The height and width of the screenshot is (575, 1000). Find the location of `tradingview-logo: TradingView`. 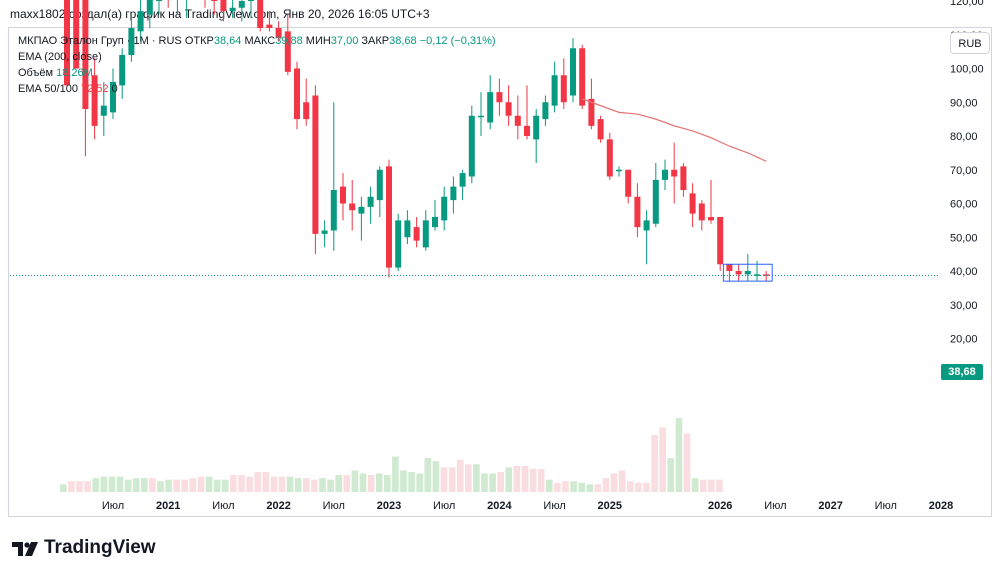

tradingview-logo: TradingView is located at coordinates (84, 548).